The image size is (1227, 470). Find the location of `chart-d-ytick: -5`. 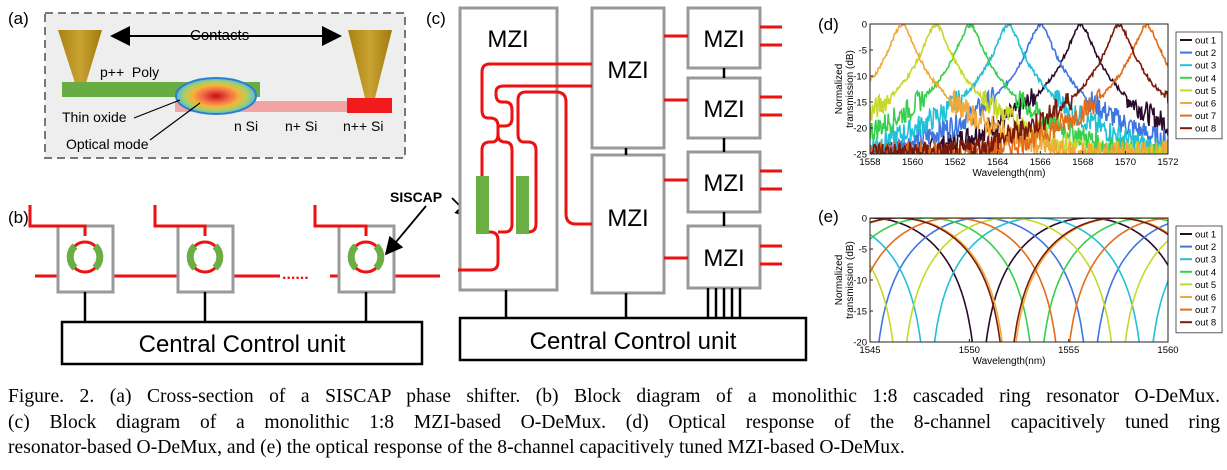

chart-d-ytick: -5 is located at coordinates (863, 51).